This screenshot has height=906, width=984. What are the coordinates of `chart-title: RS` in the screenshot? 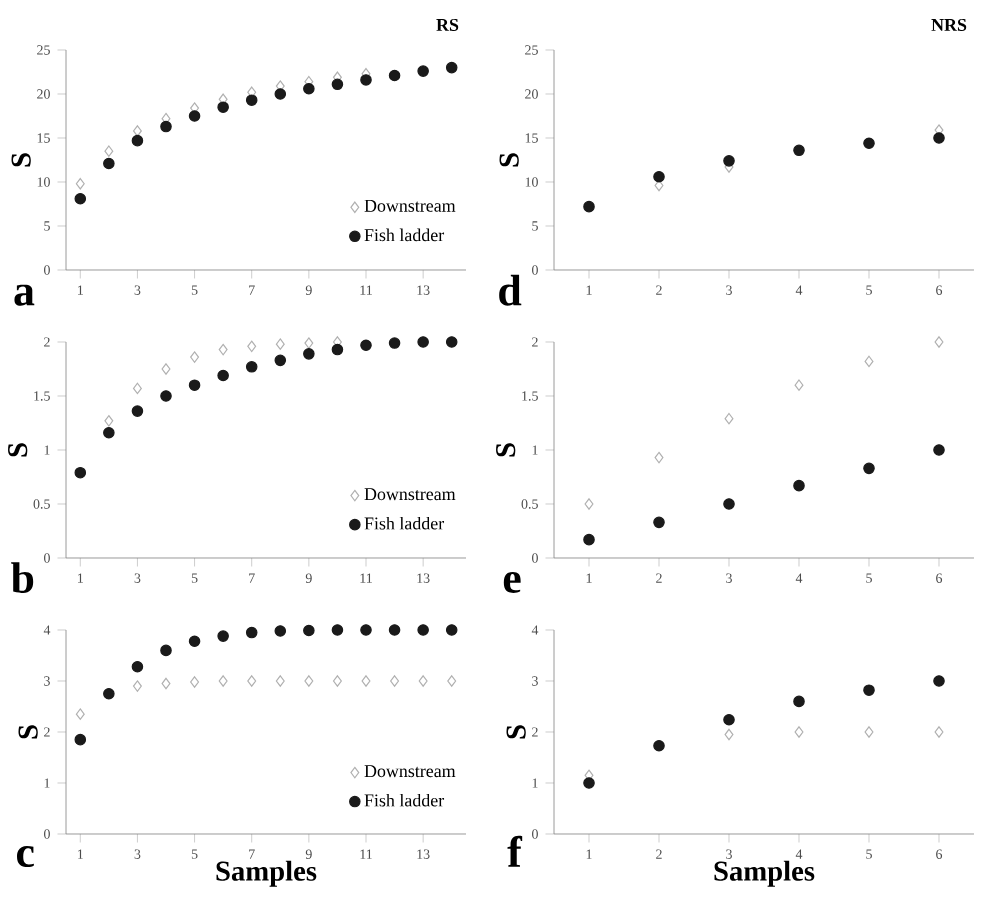 It's located at (447, 25).